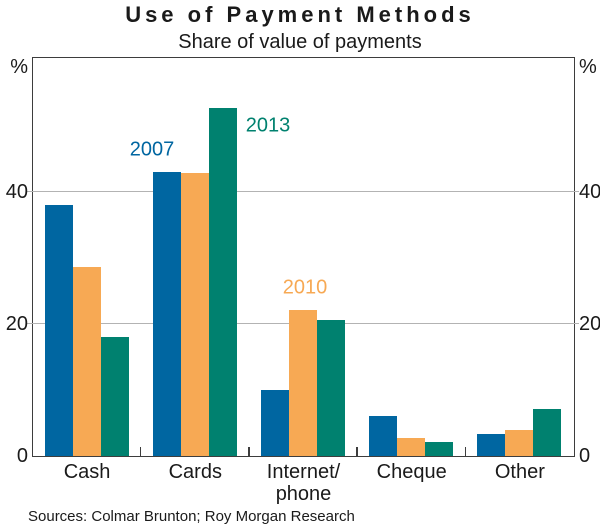 Image resolution: width=600 pixels, height=528 pixels. What do you see at coordinates (411, 446) in the screenshot?
I see `bar-2010-cheque` at bounding box center [411, 446].